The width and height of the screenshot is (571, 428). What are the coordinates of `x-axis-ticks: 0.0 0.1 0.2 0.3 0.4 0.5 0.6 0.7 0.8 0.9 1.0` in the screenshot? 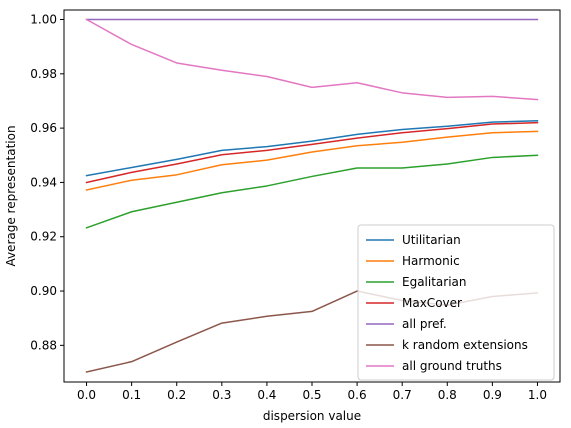 It's located at (312, 392).